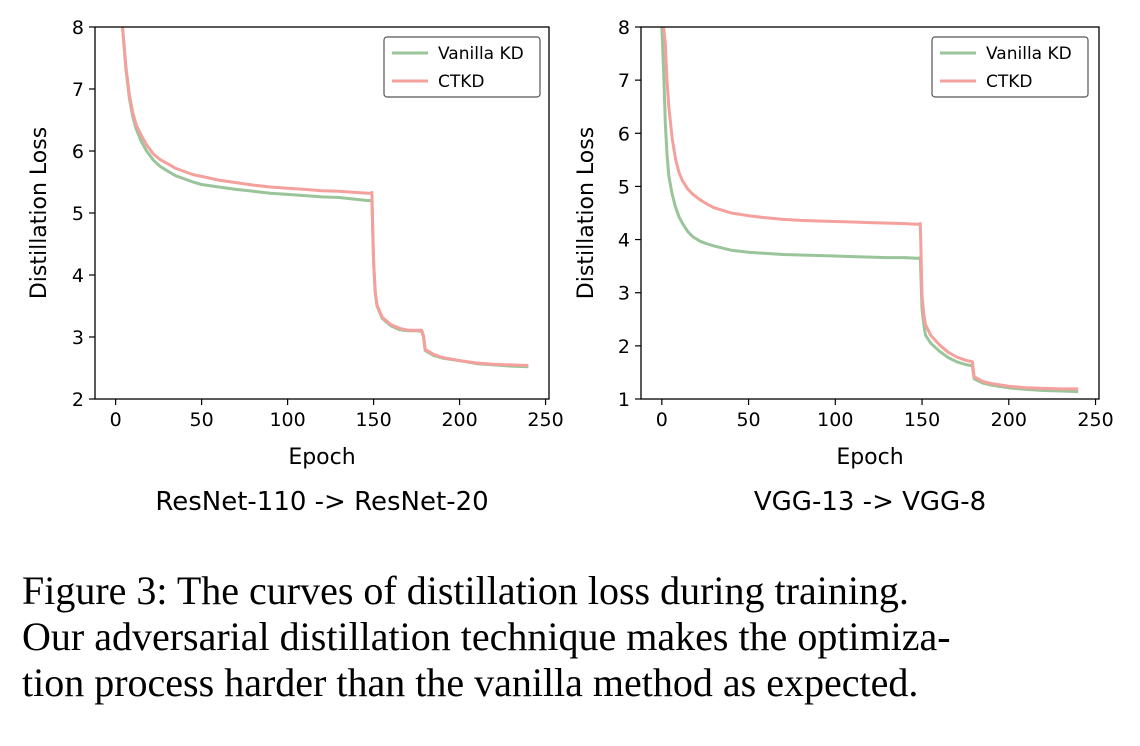  What do you see at coordinates (870, 502) in the screenshot?
I see `chart-subtitle: VGG-13 -> VGG-8` at bounding box center [870, 502].